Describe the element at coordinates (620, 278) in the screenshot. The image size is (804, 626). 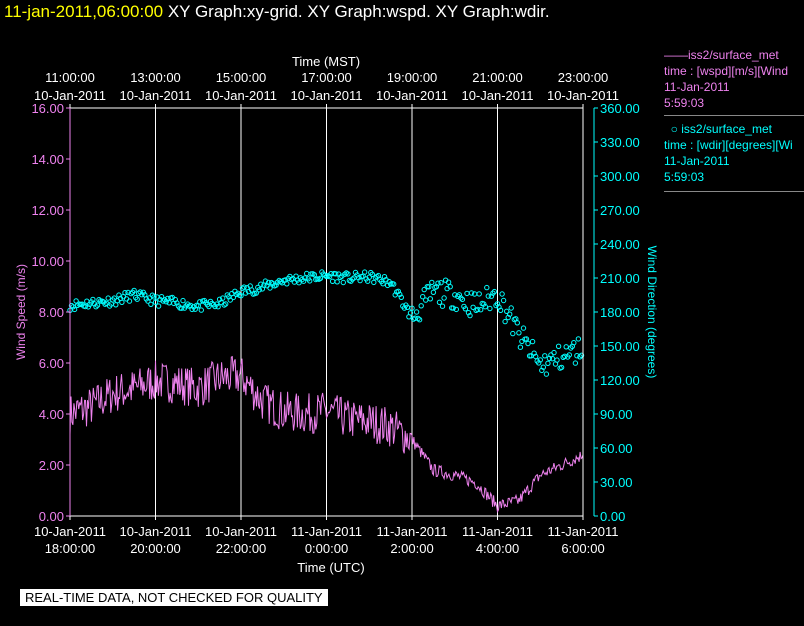
I see `right-tick-label: 210.00` at that location.